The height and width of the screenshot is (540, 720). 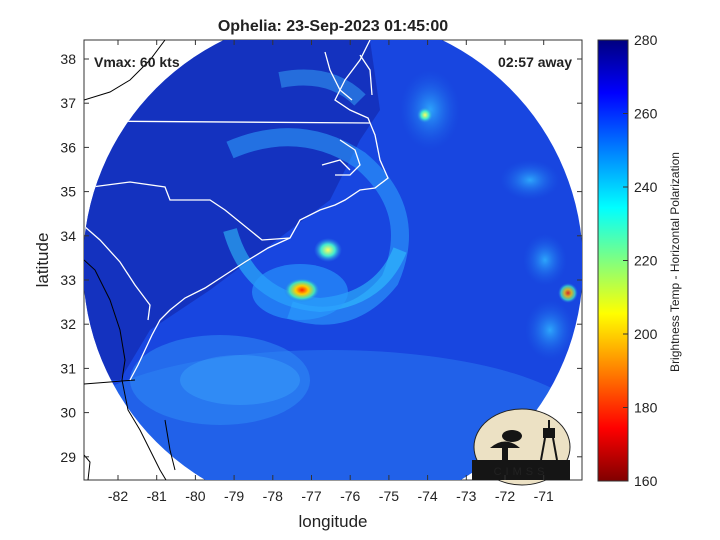 What do you see at coordinates (505, 496) in the screenshot?
I see `x-tick-label: -72` at bounding box center [505, 496].